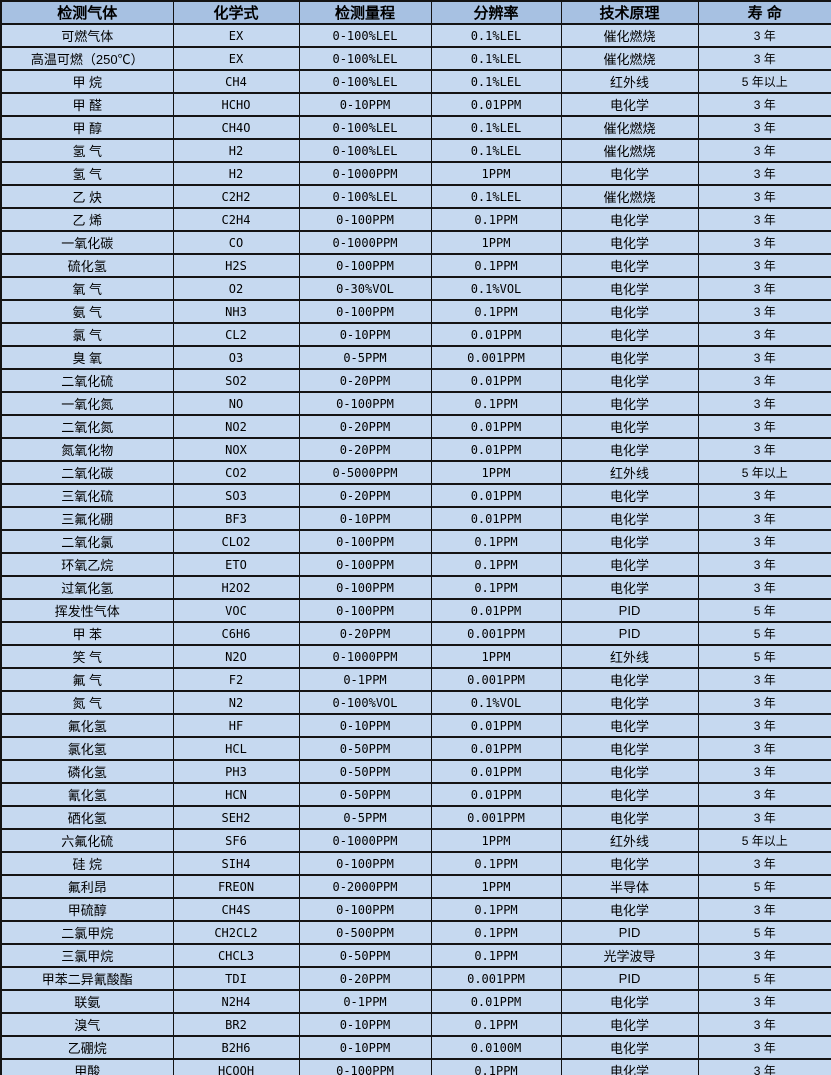 The height and width of the screenshot is (1075, 831). What do you see at coordinates (236, 909) in the screenshot?
I see `formula-cell: CH4S` at bounding box center [236, 909].